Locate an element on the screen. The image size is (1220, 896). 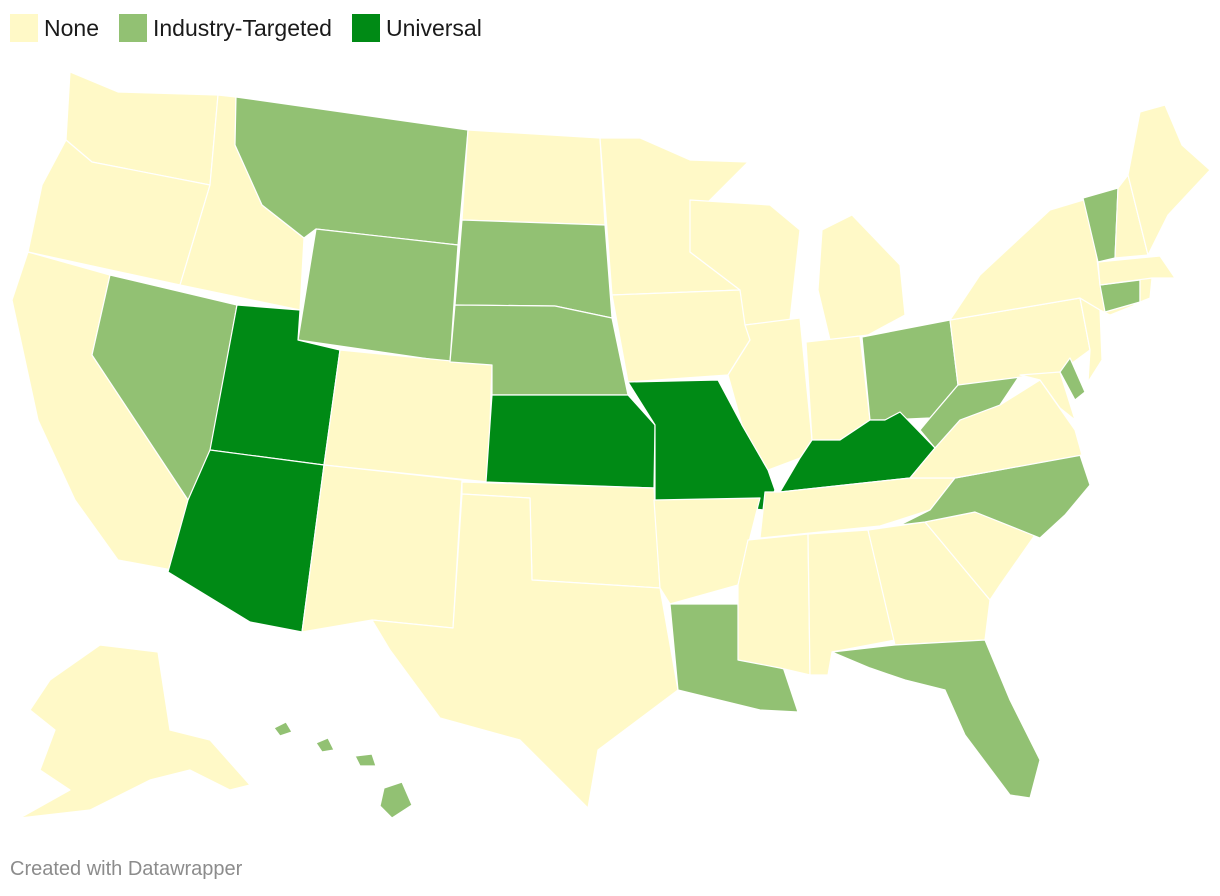
state-hawaii-maui is located at coordinates (365, 760).